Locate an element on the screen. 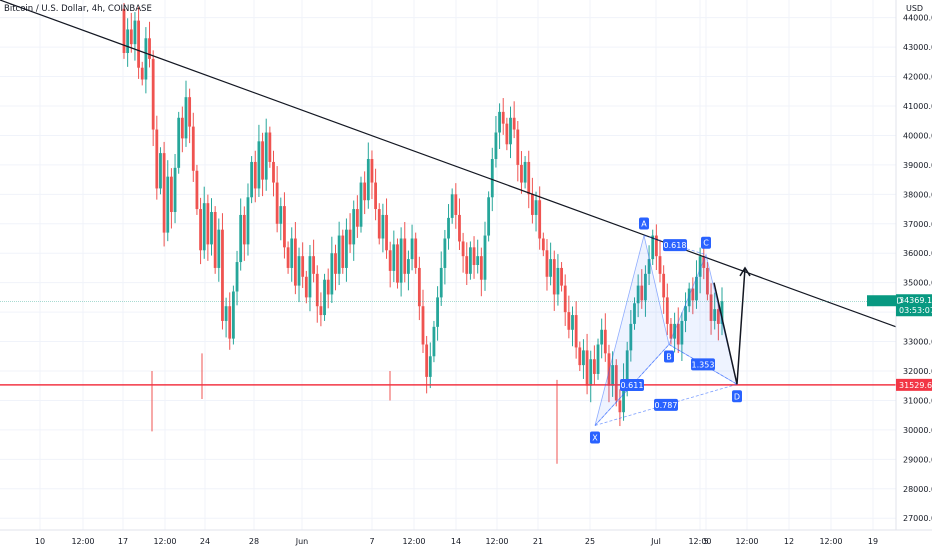  projection-arrow is located at coordinates (729, 326).